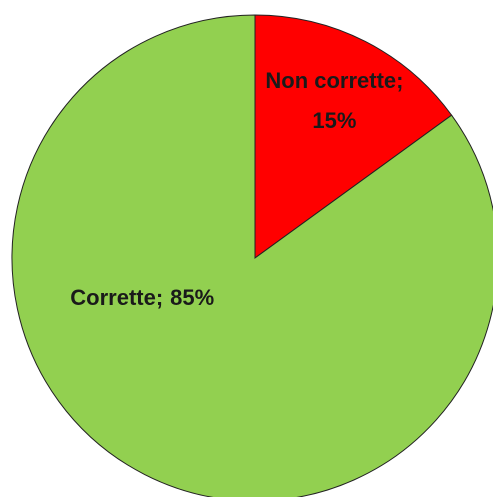  What do you see at coordinates (116, 297) in the screenshot?
I see `slice-category: Corrette;` at bounding box center [116, 297].